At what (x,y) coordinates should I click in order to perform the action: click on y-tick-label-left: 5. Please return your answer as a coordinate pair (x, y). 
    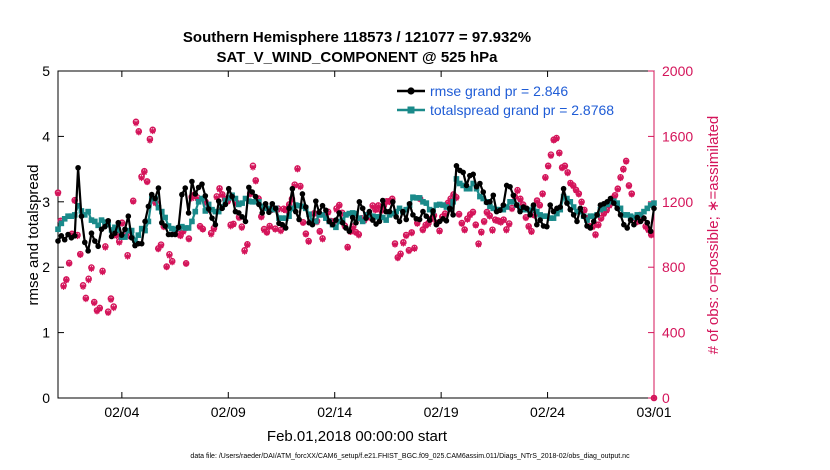
    Looking at the image, I should click on (46, 71).